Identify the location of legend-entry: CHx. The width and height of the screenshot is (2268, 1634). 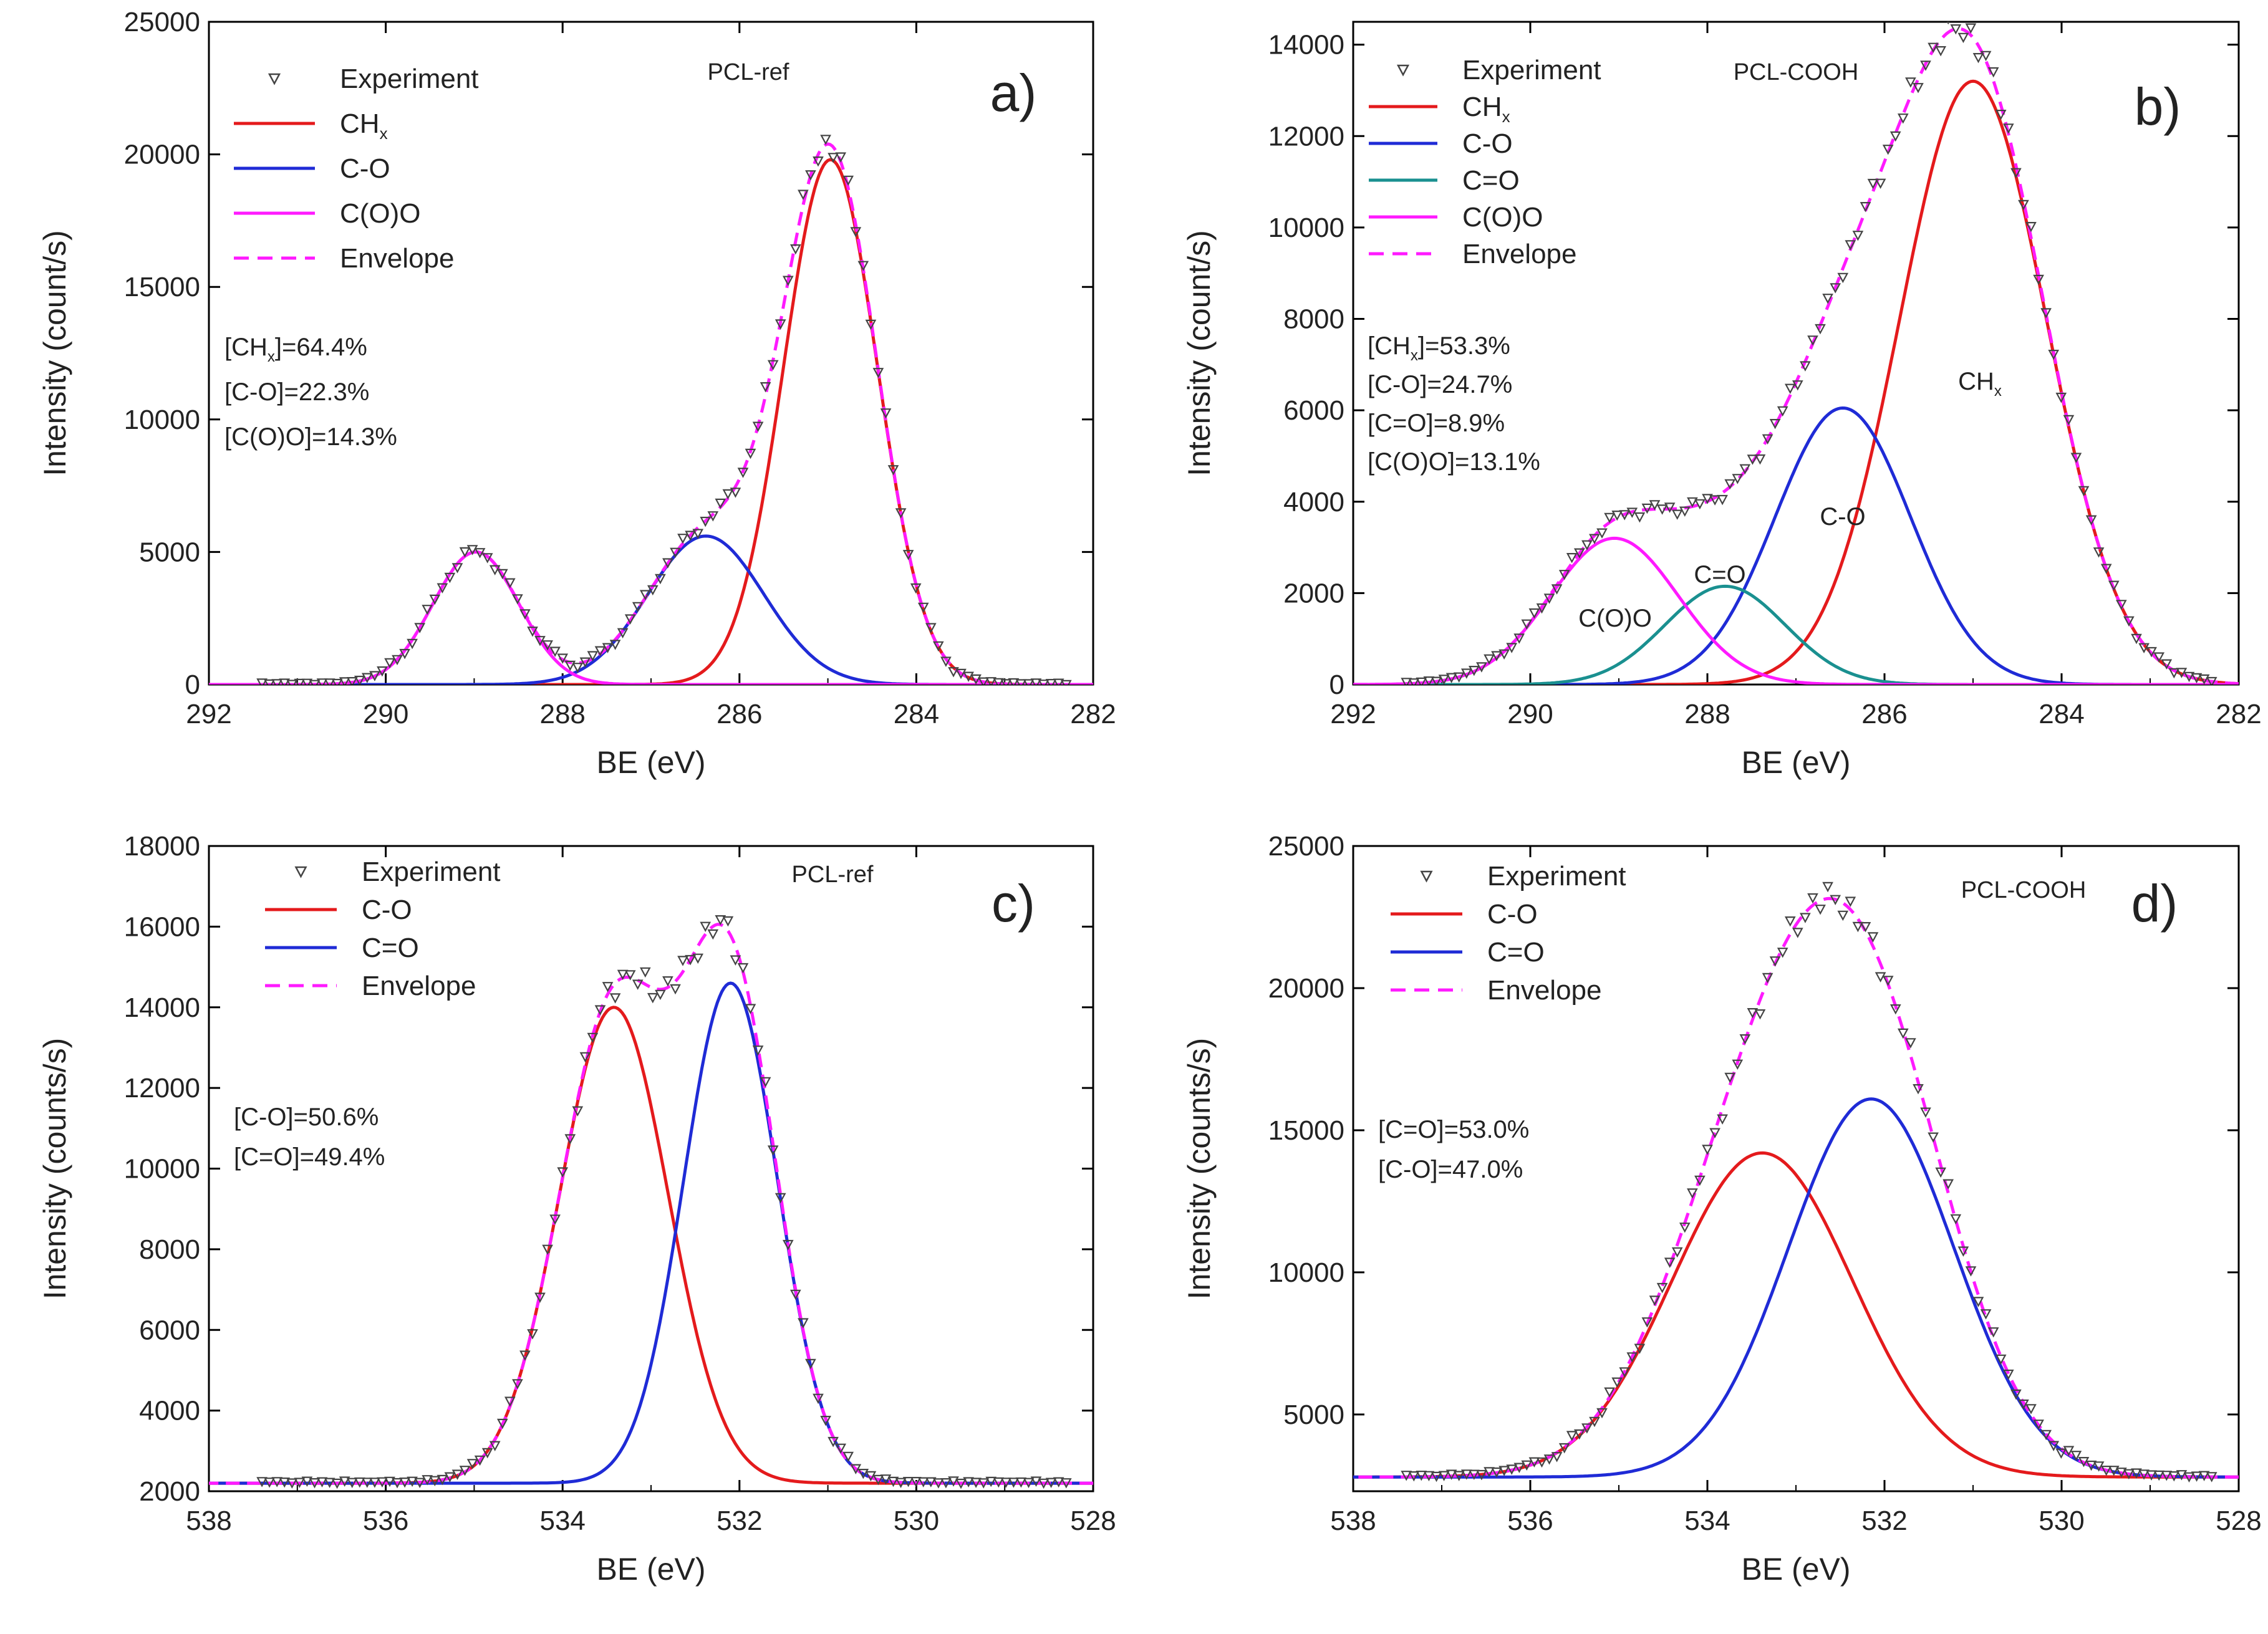
(311, 126).